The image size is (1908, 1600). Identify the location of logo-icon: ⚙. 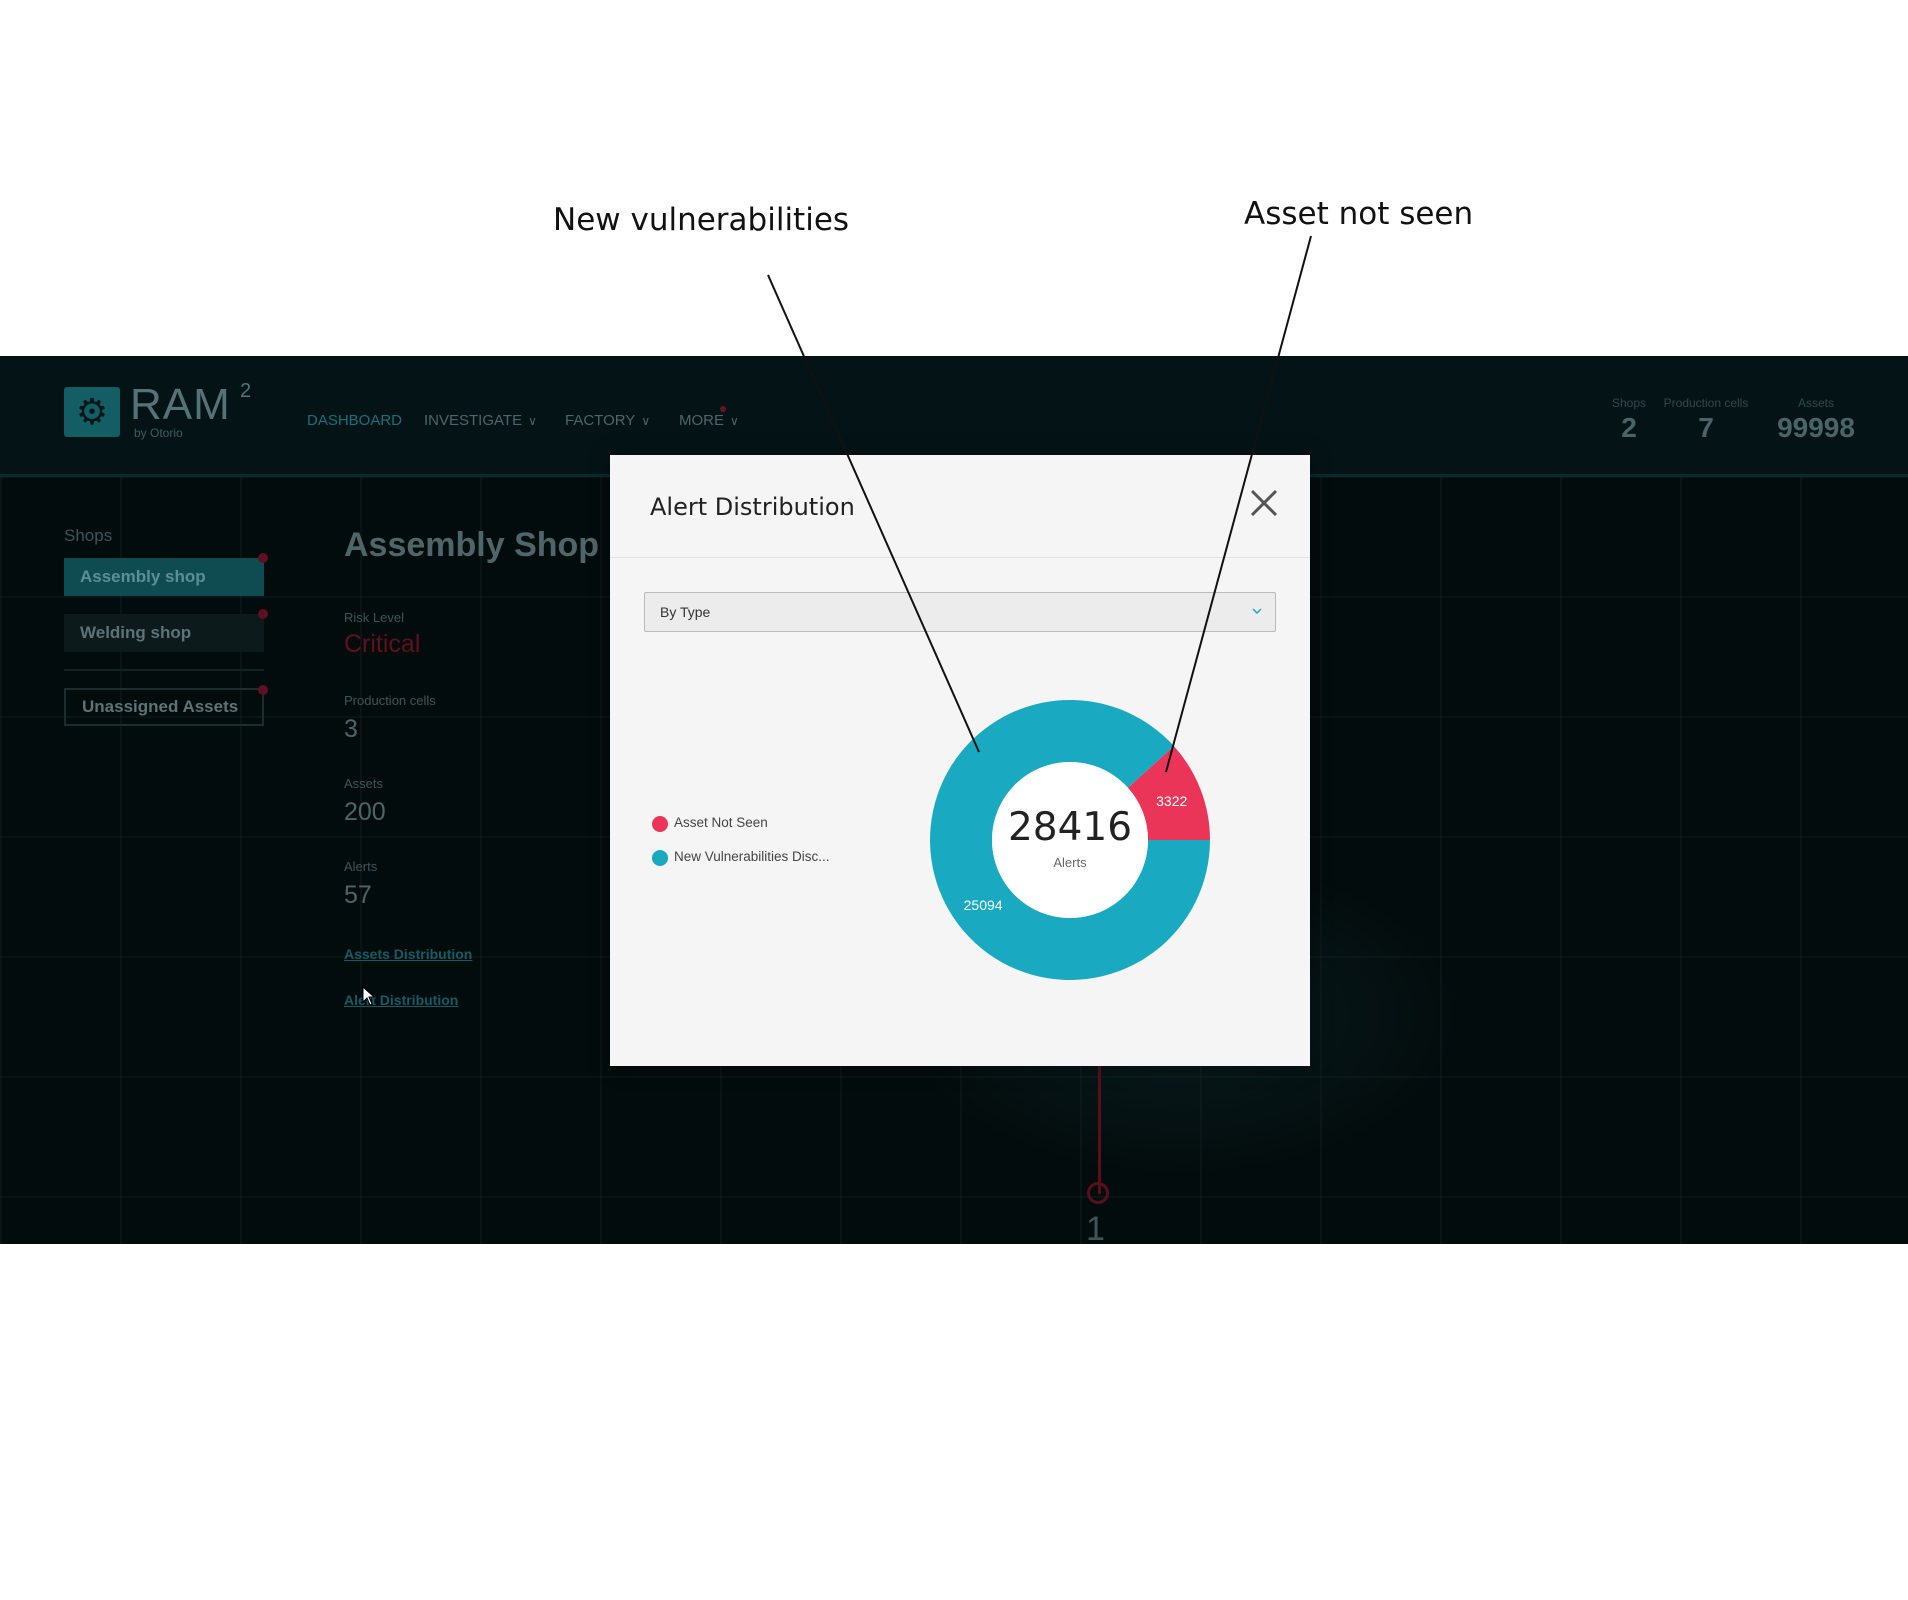
(92, 412).